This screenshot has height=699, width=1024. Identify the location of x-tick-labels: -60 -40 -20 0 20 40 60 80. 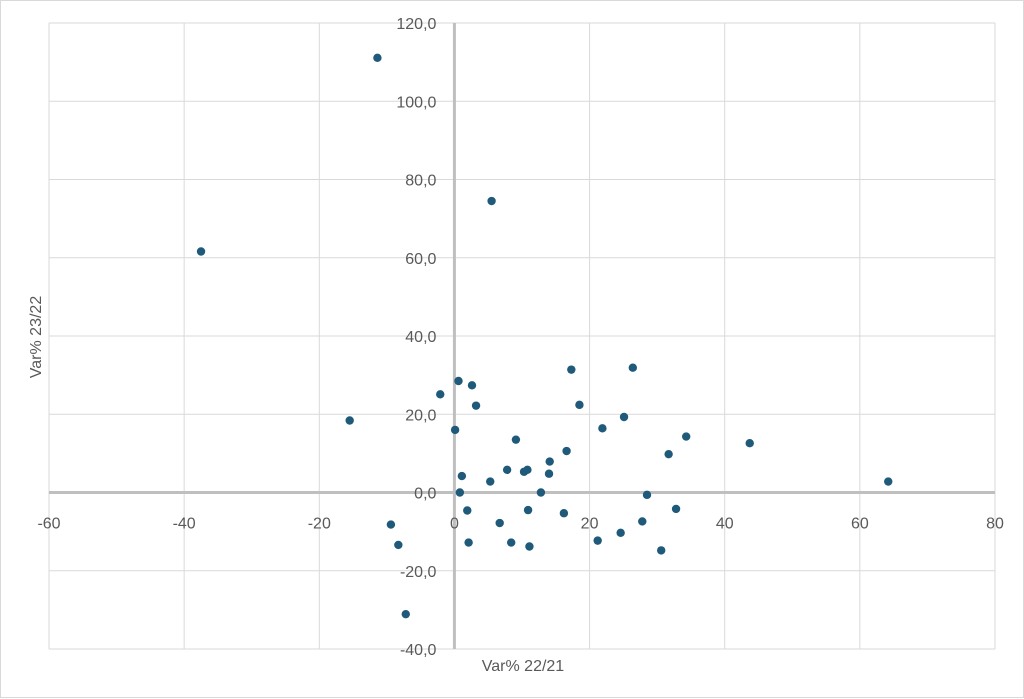
(520, 524).